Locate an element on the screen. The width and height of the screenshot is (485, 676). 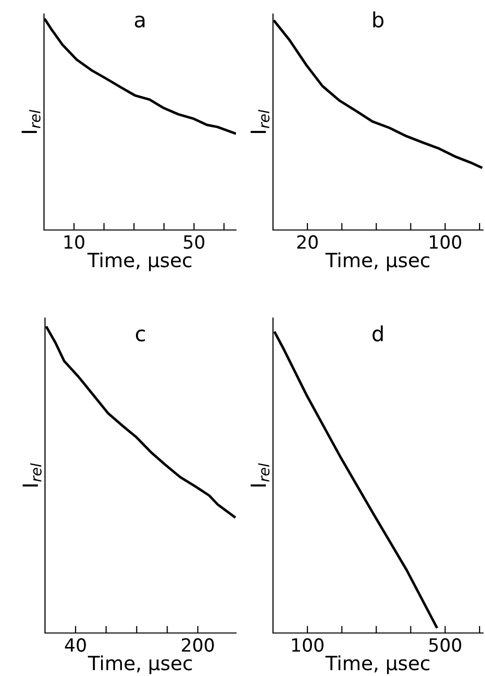
x-tick-label: 50 is located at coordinates (194, 242).